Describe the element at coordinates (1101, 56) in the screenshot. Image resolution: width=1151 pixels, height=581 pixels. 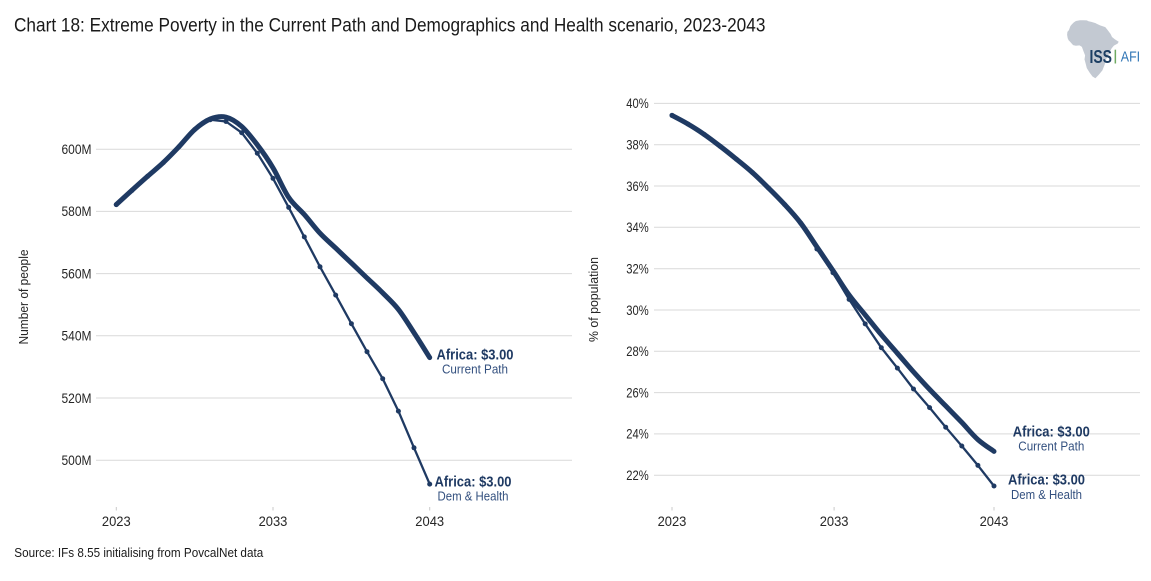
I see `svg-text: ISS` at that location.